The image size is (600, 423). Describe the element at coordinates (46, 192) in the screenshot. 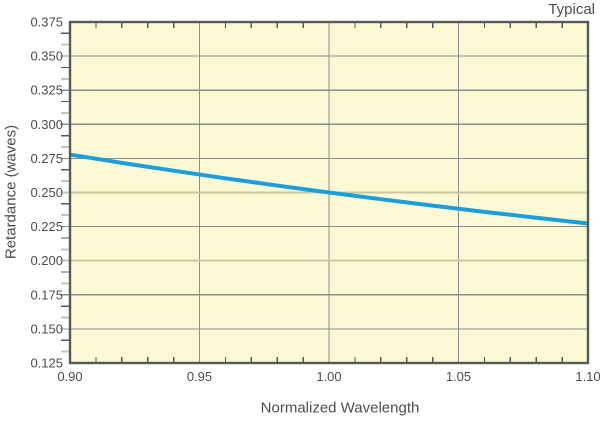

I see `y-tick-label: 0.250` at that location.